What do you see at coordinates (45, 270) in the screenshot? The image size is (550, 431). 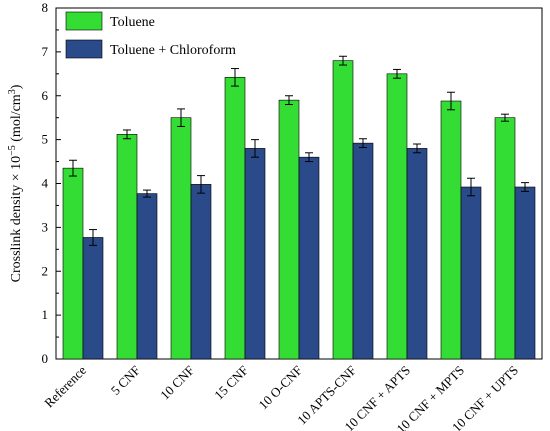 I see `y-tick-label: 2` at bounding box center [45, 270].